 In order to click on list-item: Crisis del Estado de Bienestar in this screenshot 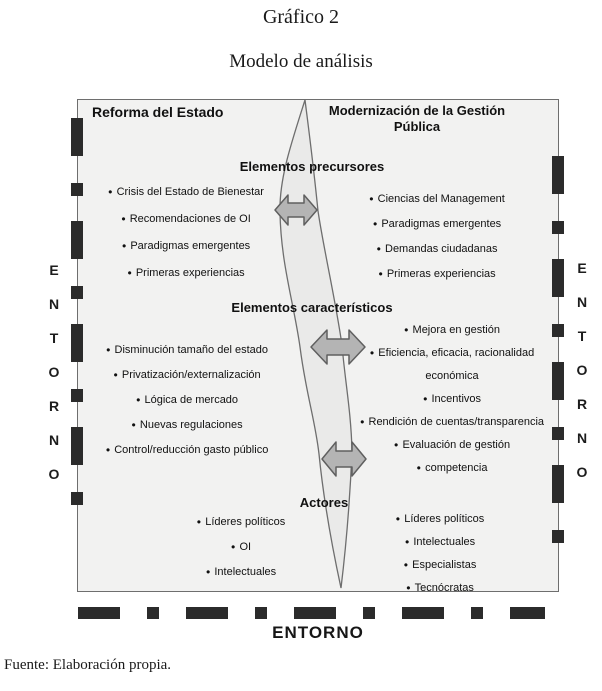, I will do `click(186, 192)`.